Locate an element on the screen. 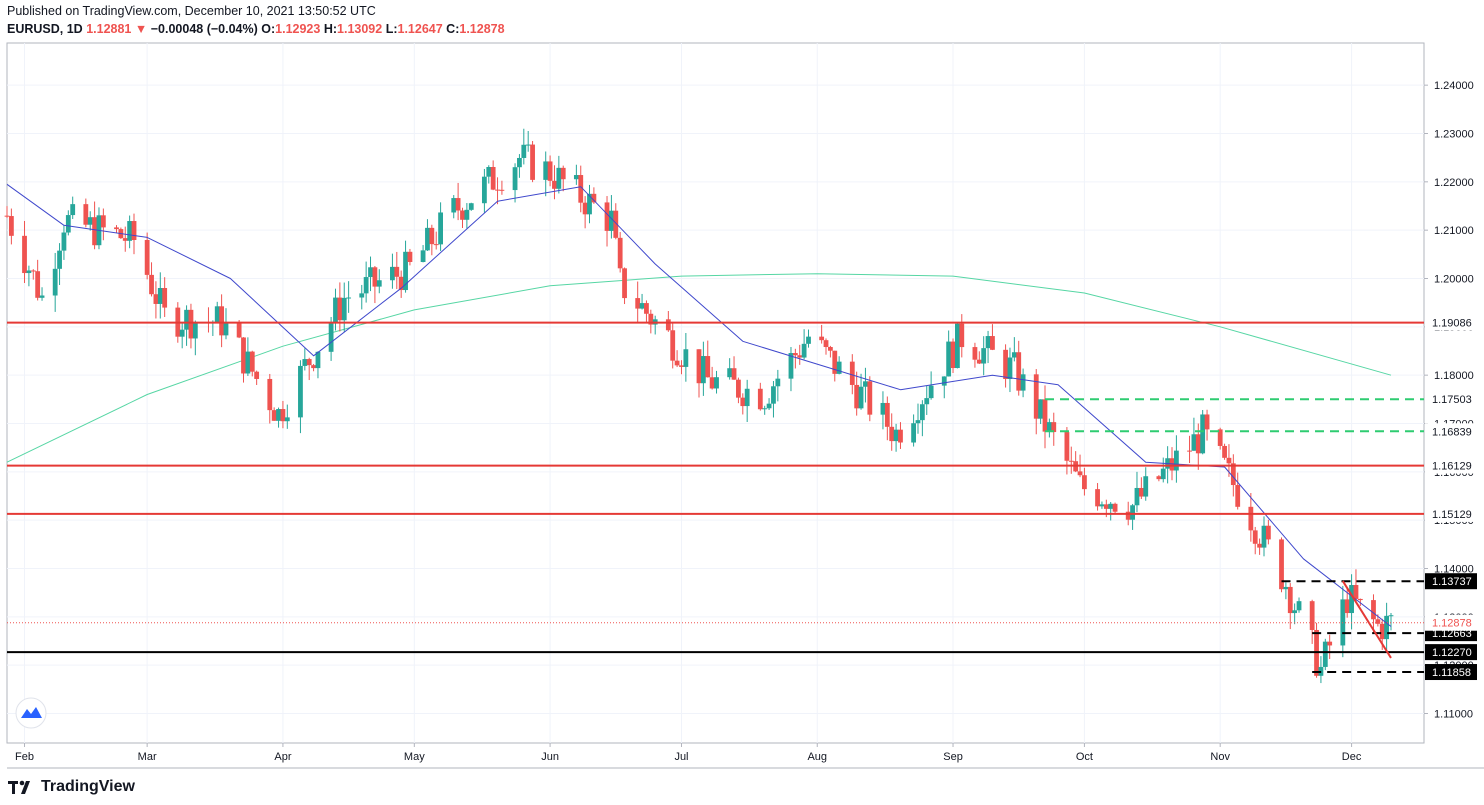 This screenshot has height=805, width=1484. level-label-box is located at coordinates (1451, 513).